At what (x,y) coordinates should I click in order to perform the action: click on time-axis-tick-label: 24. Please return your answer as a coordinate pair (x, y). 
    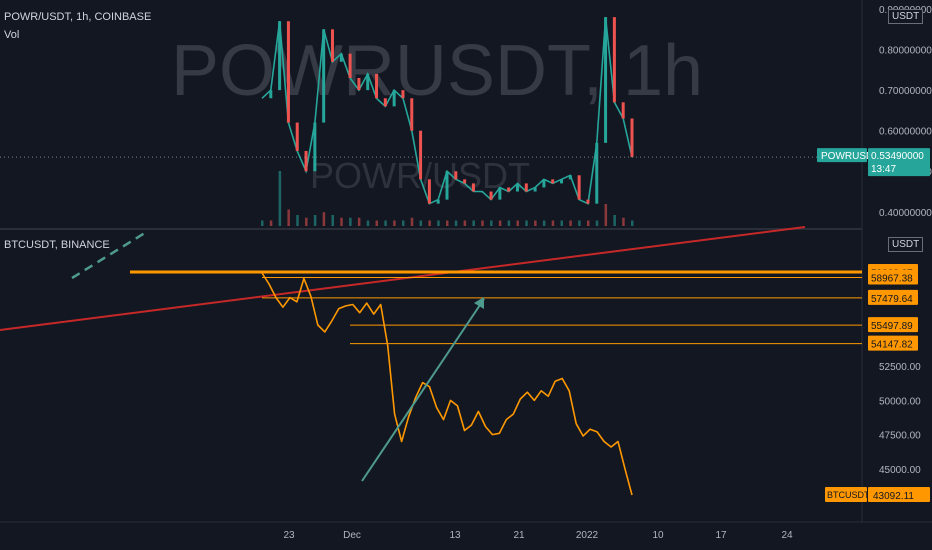
    Looking at the image, I should click on (787, 535).